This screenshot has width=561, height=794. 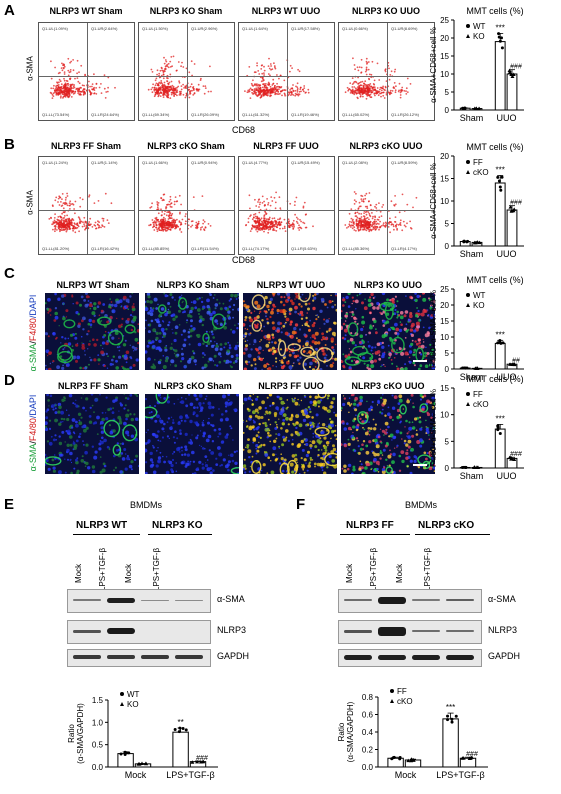 I want to click on panel-letter-a: A, so click(x=9, y=10).